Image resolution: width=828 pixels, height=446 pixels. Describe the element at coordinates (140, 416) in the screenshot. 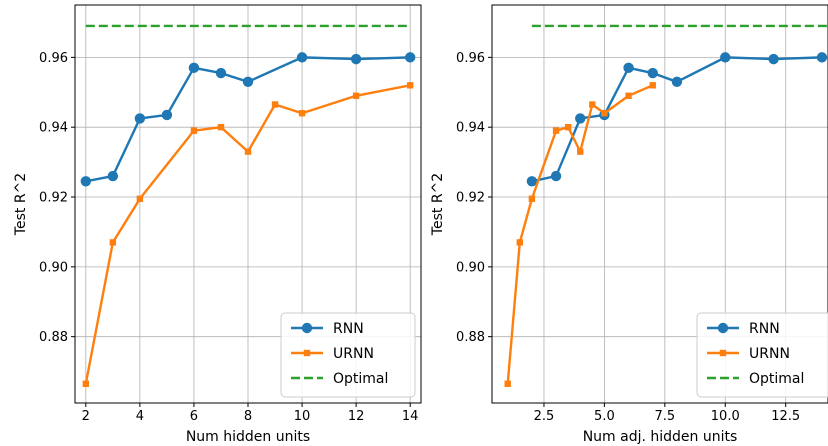

I see `x-tick-label: 4` at that location.